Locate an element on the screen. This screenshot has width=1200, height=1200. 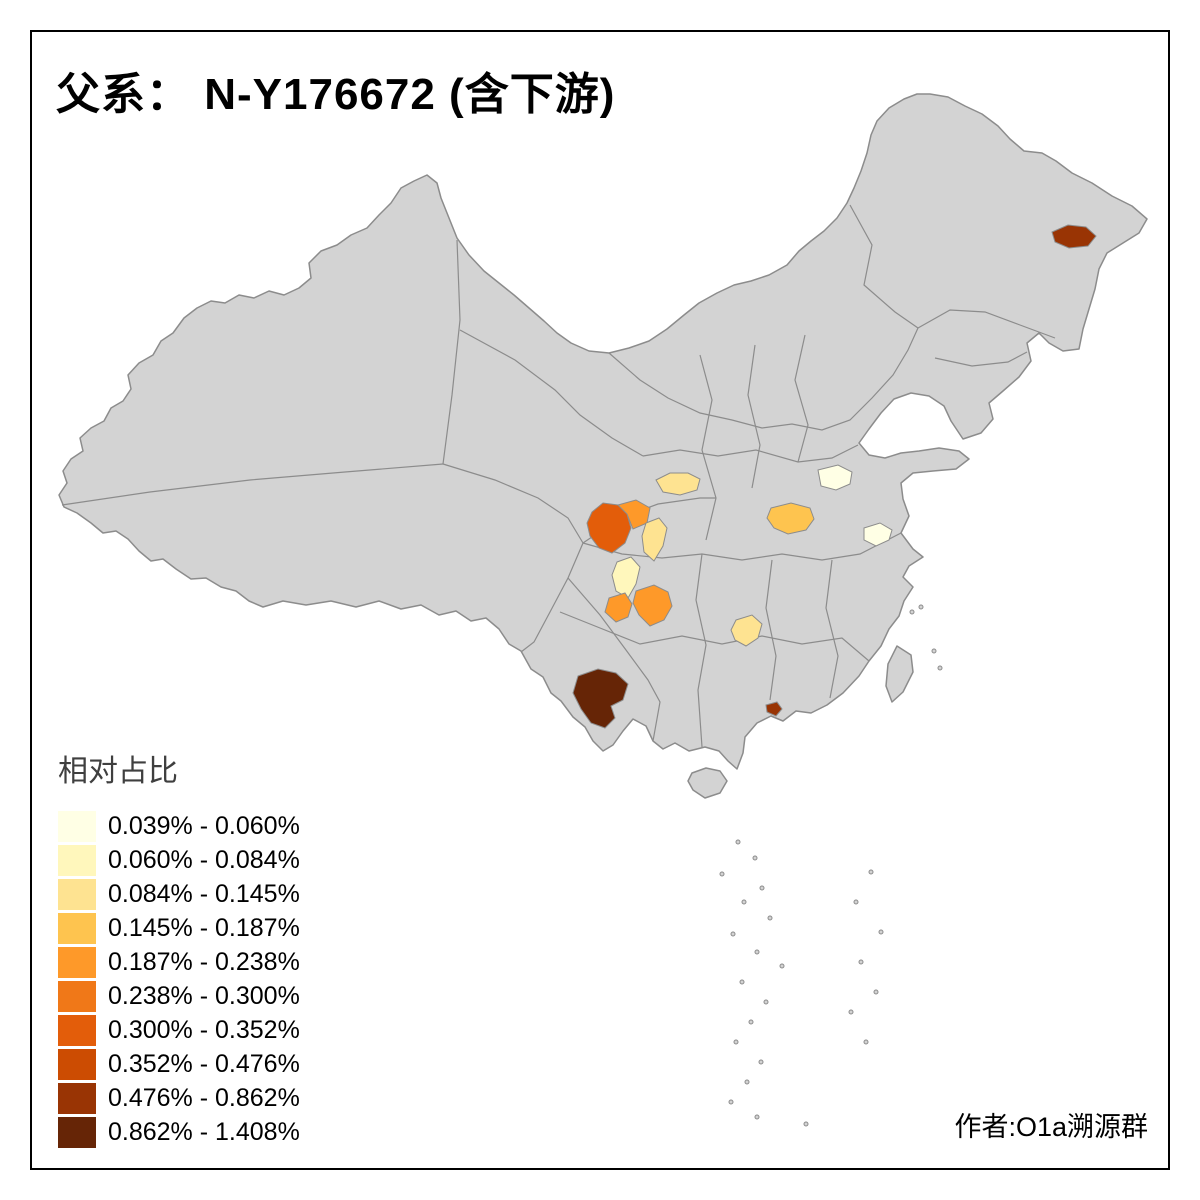
legend-label: 0.187% - 0.238% is located at coordinates (204, 962).